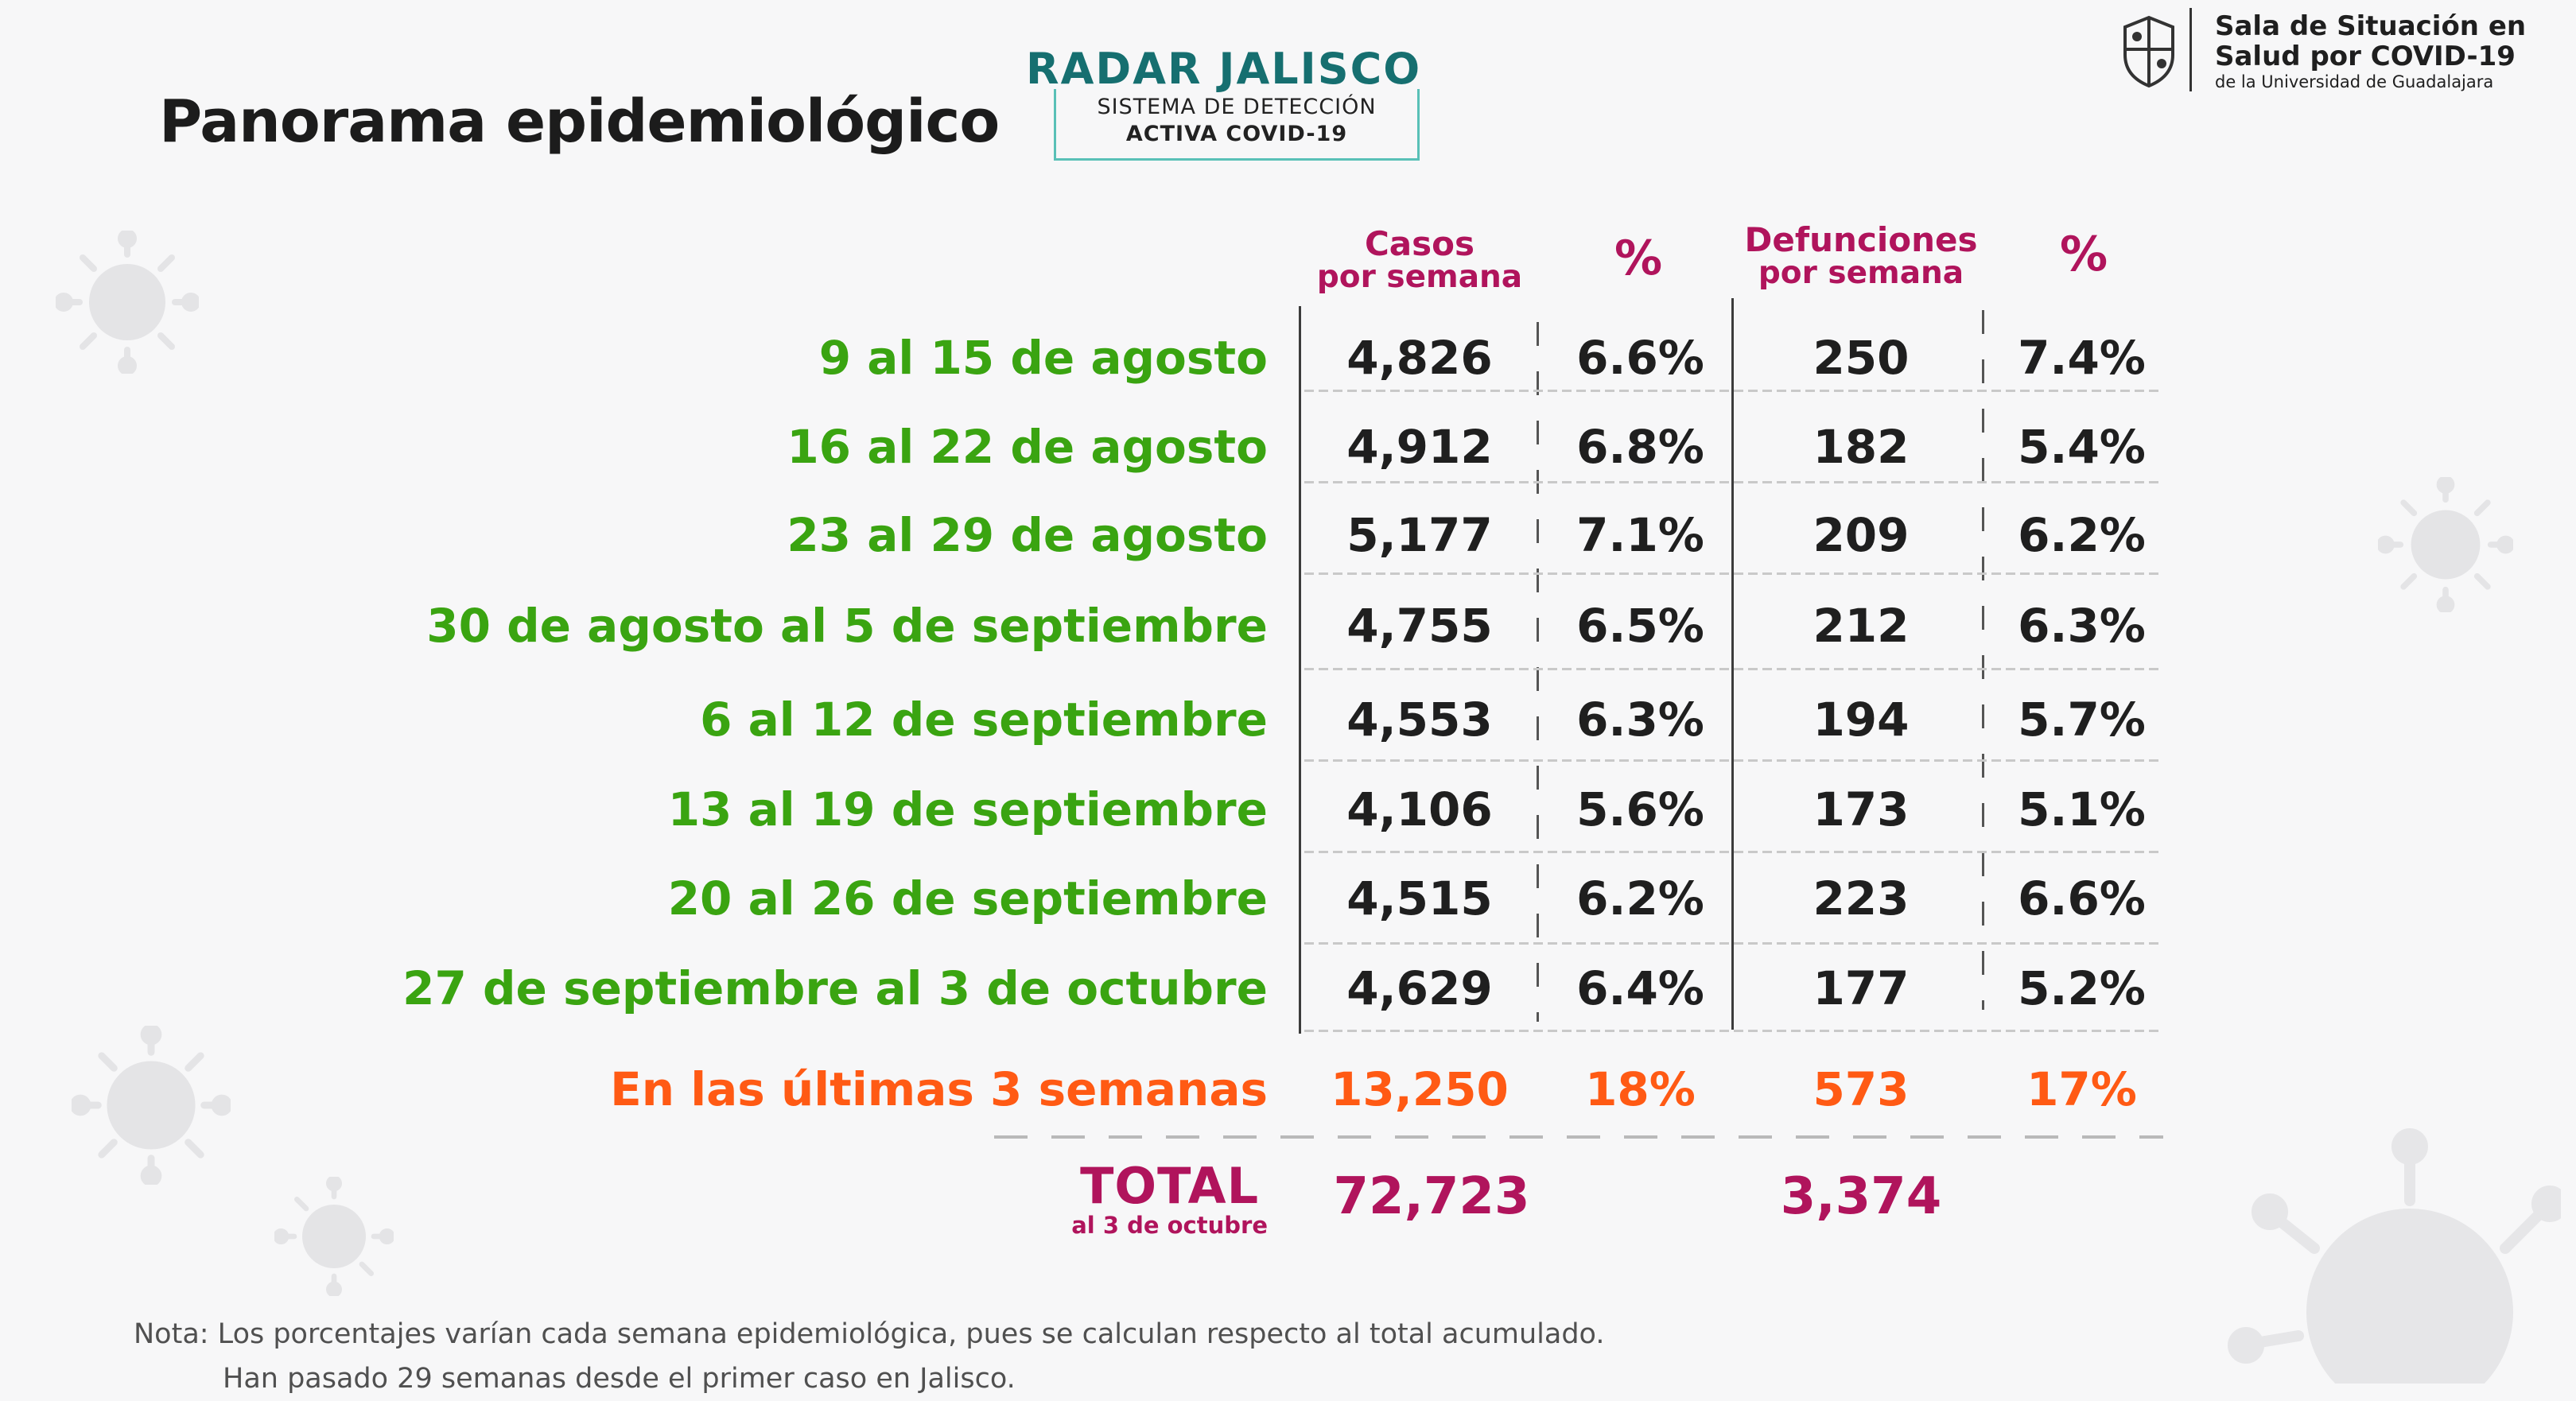  I want to click on table-row: 16 al 22 de agosto 4,912 6.8% 182 5.4%, so click(1288, 447).